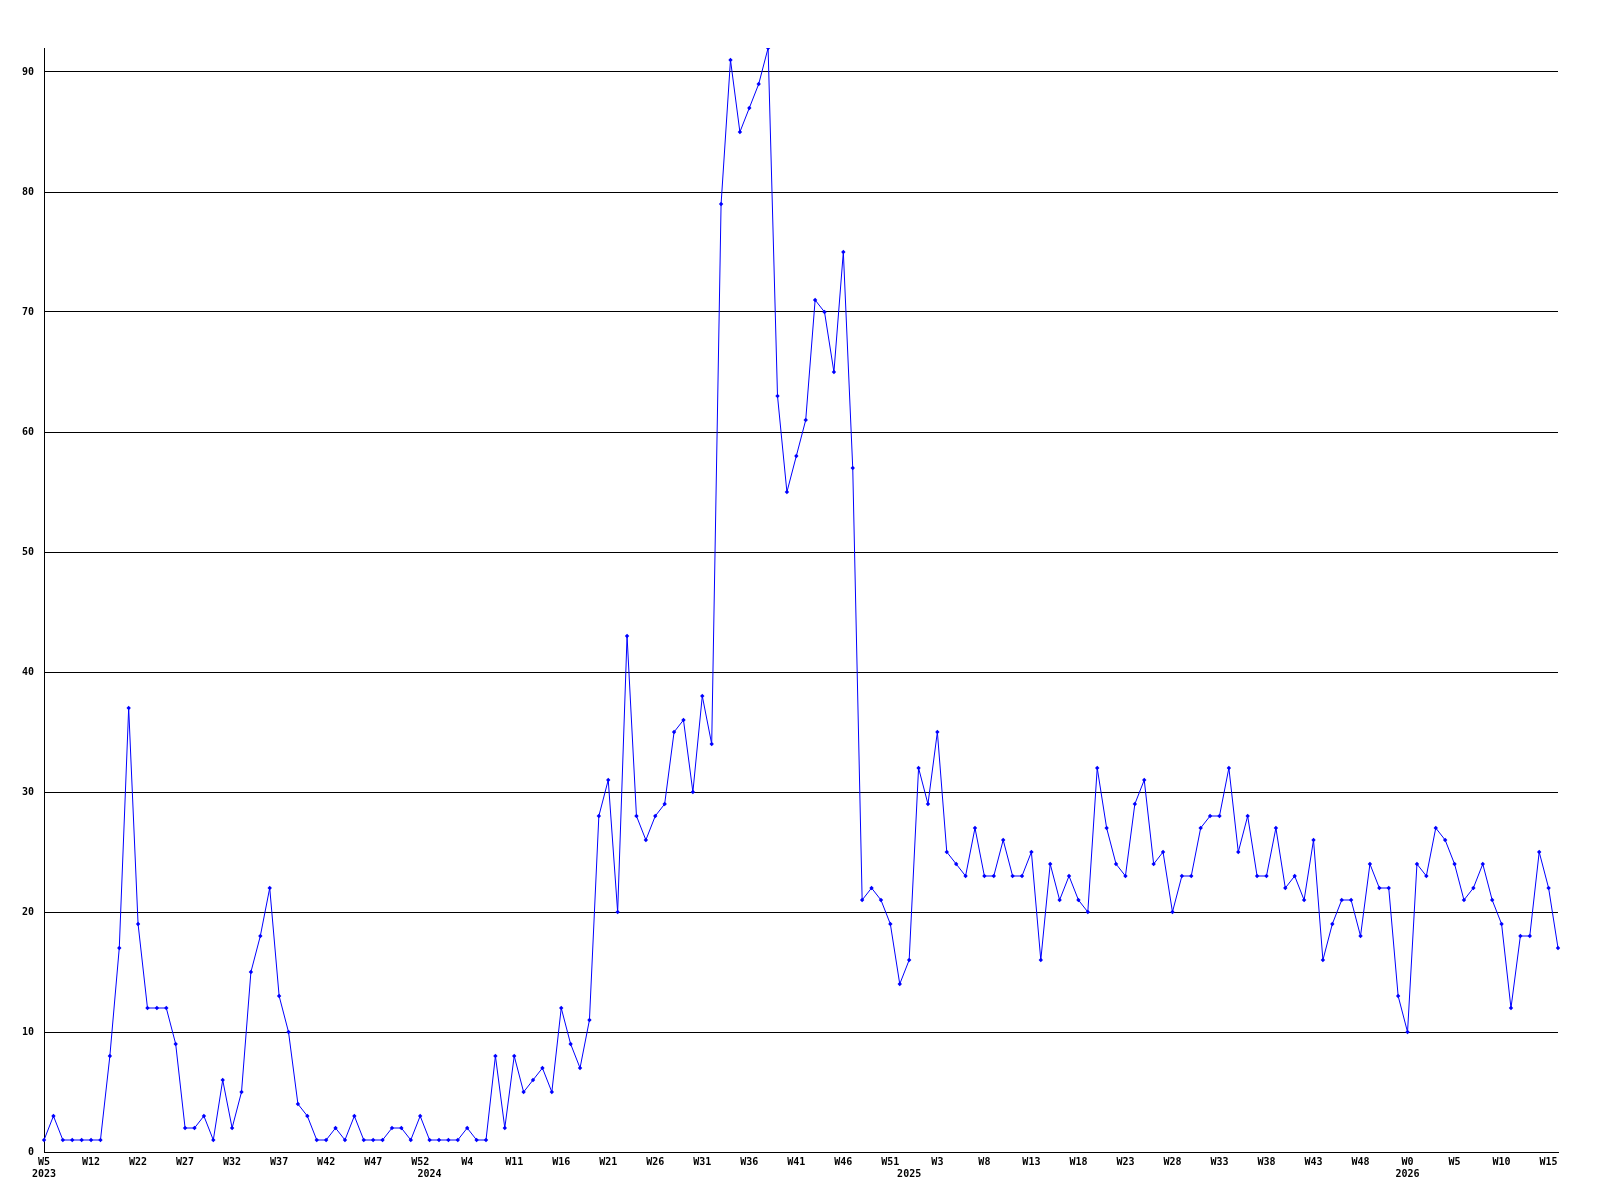 The height and width of the screenshot is (1200, 1600). Describe the element at coordinates (1360, 1161) in the screenshot. I see `x-tick-label: W48` at that location.